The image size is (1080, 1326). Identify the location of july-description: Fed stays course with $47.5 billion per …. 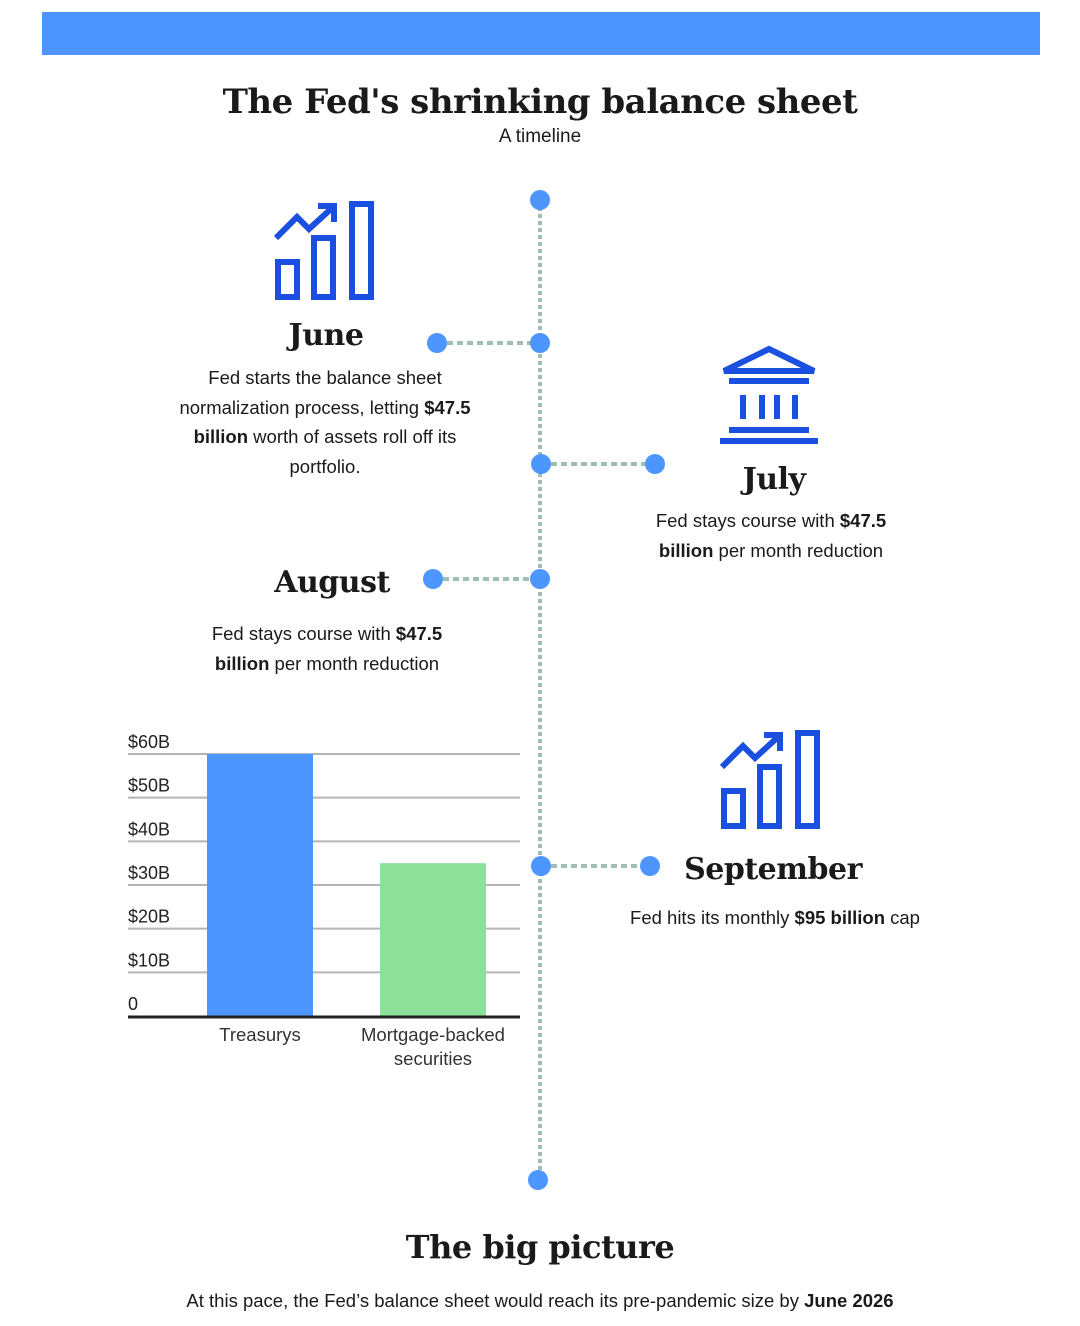
(771, 535).